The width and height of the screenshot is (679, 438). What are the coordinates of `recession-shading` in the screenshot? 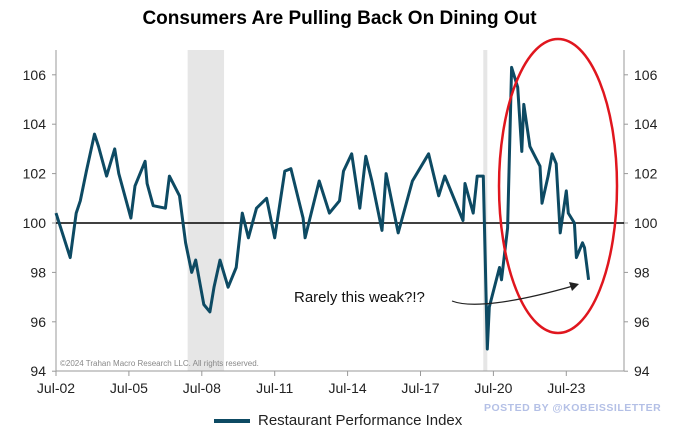 It's located at (206, 210).